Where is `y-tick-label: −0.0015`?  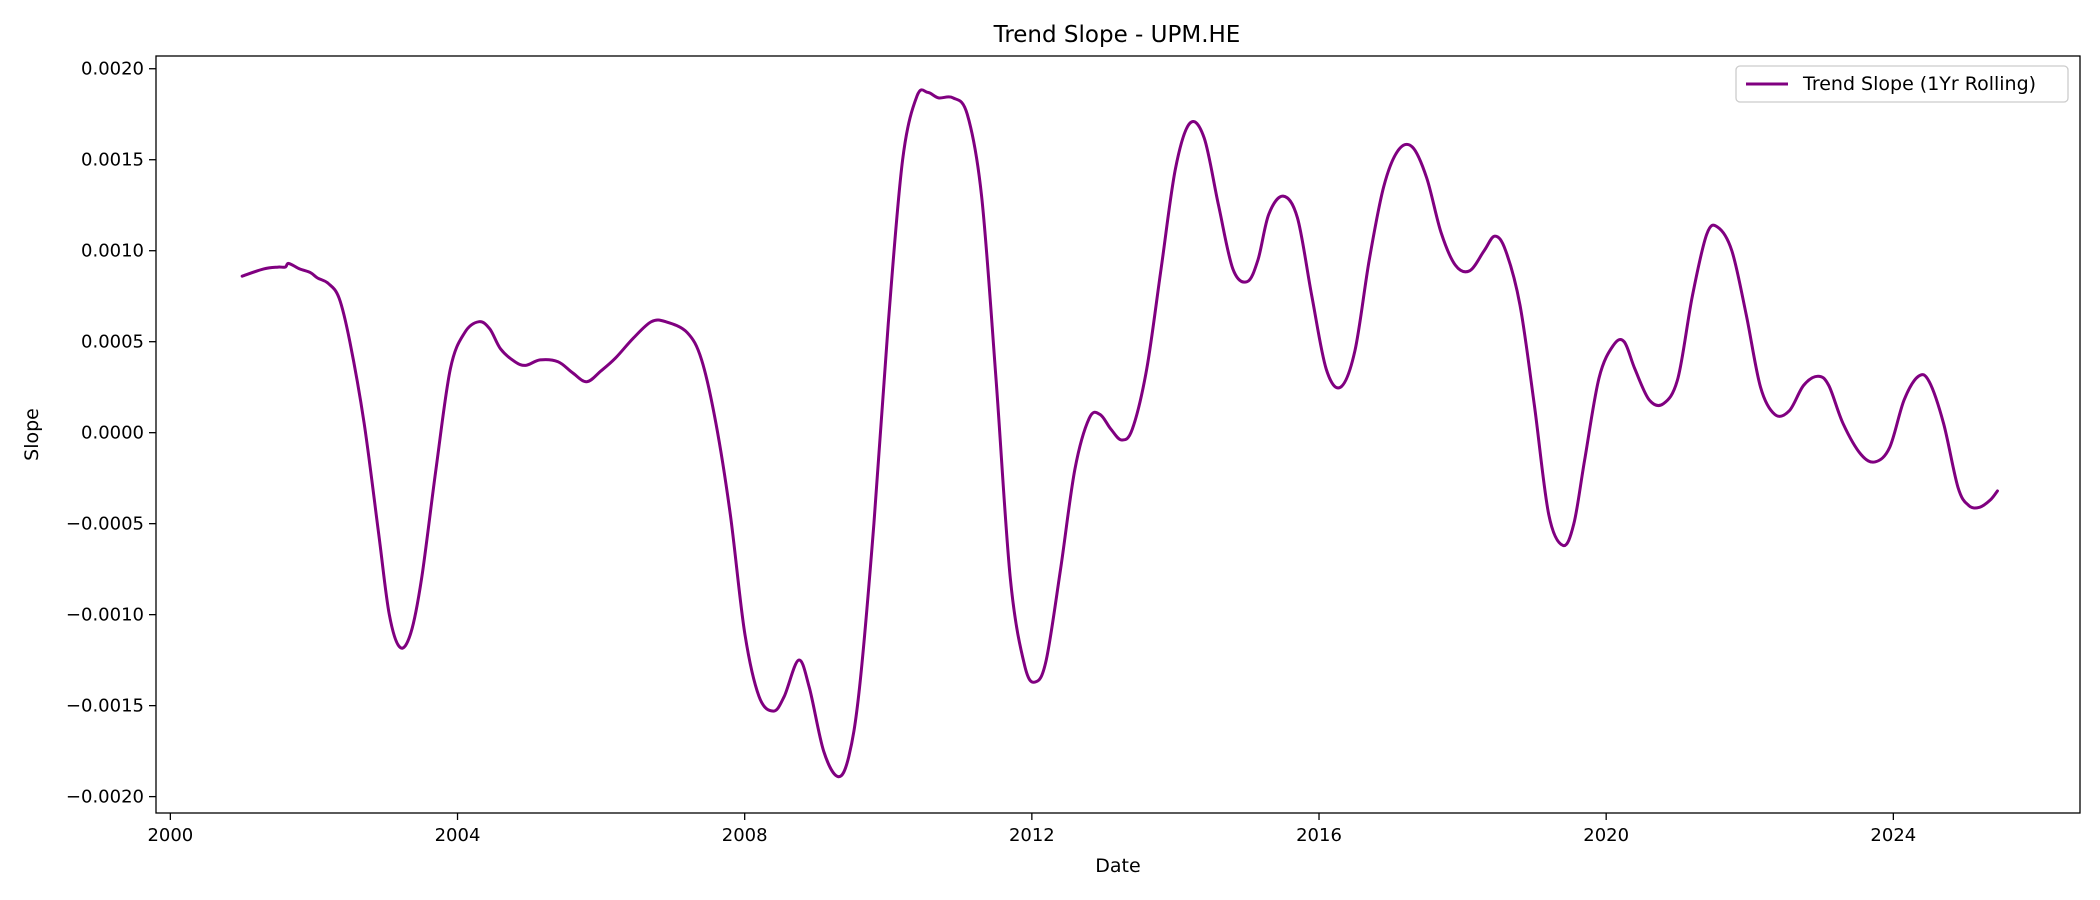
y-tick-label: −0.0015 is located at coordinates (105, 706).